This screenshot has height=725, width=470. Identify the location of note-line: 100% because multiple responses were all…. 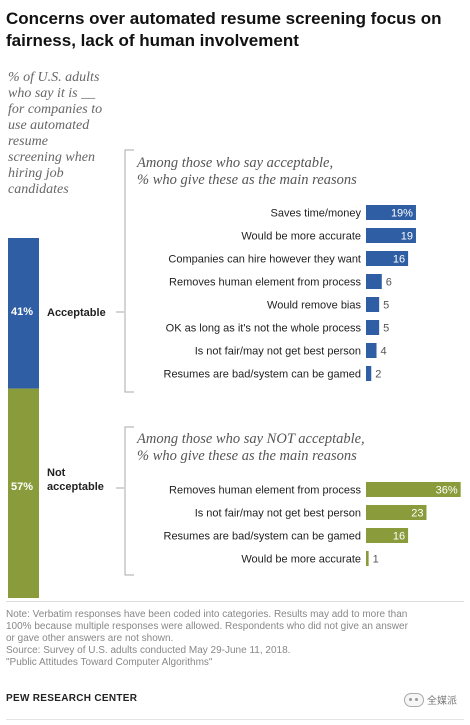
(207, 626).